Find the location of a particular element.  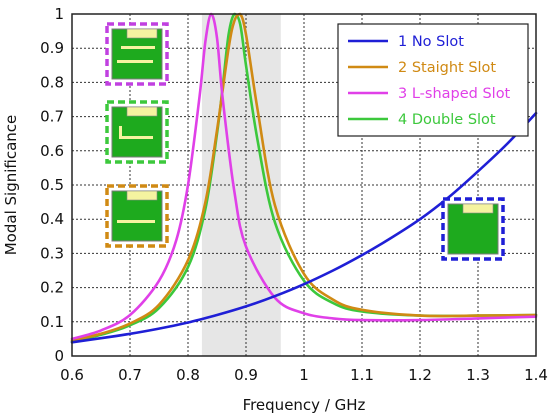

y-tick-label: 0.2 is located at coordinates (52, 288).